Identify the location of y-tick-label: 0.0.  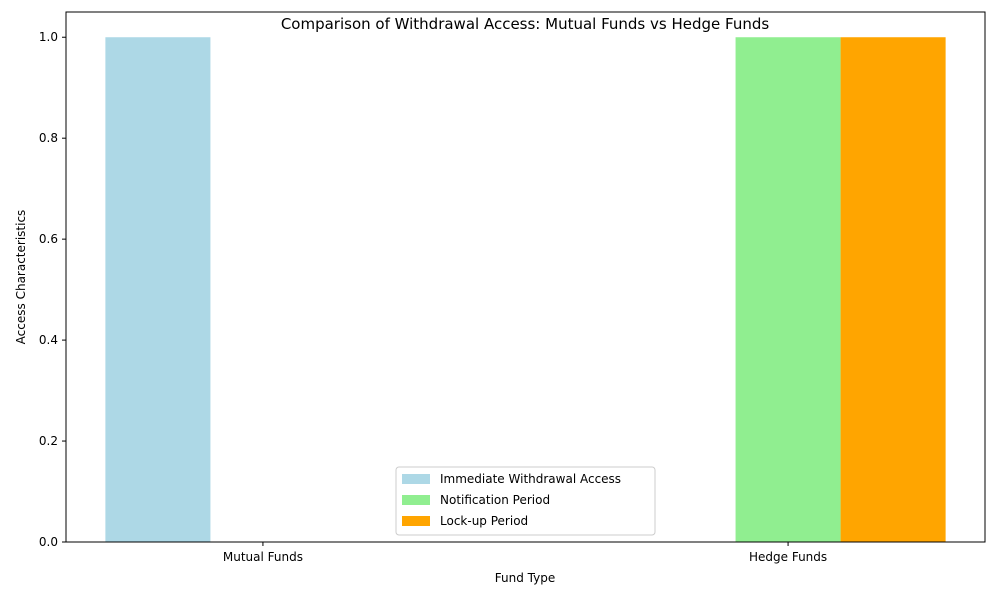
(48, 542).